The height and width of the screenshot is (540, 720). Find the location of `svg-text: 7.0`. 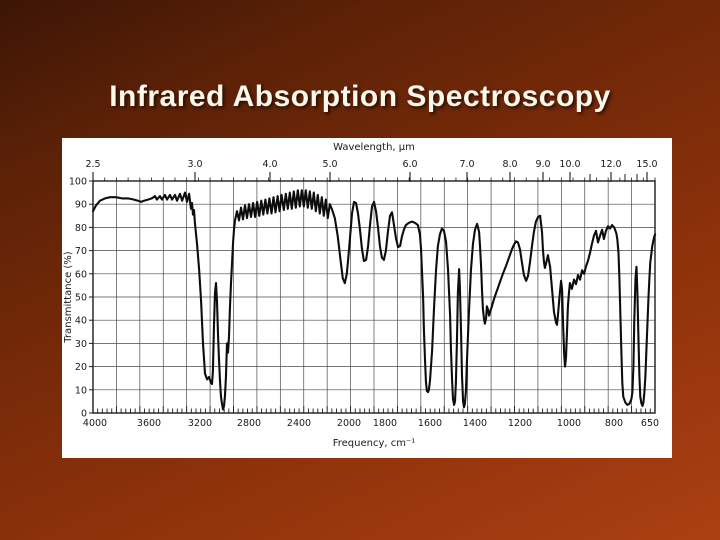

svg-text: 7.0 is located at coordinates (466, 164).